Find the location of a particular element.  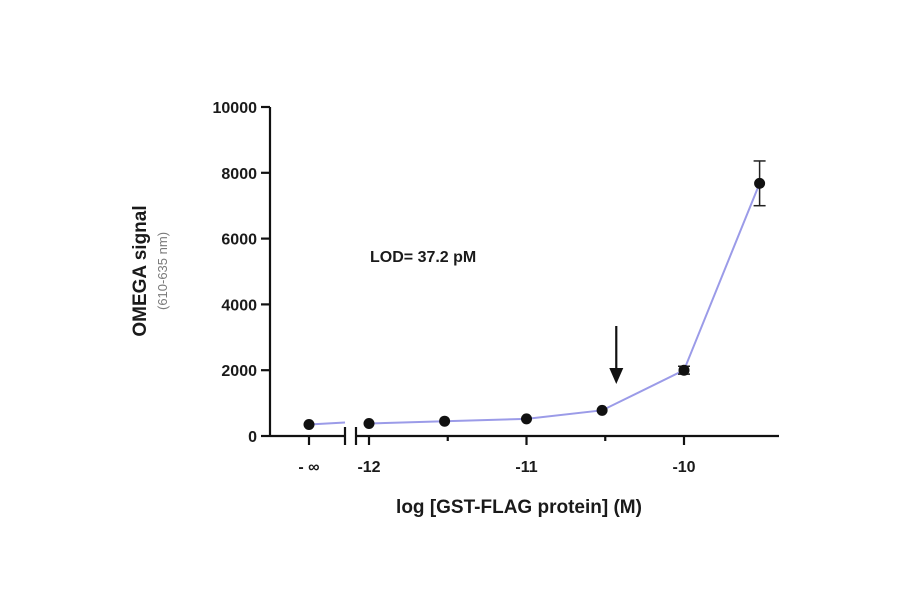

y-tick-label: 4000 is located at coordinates (239, 305).